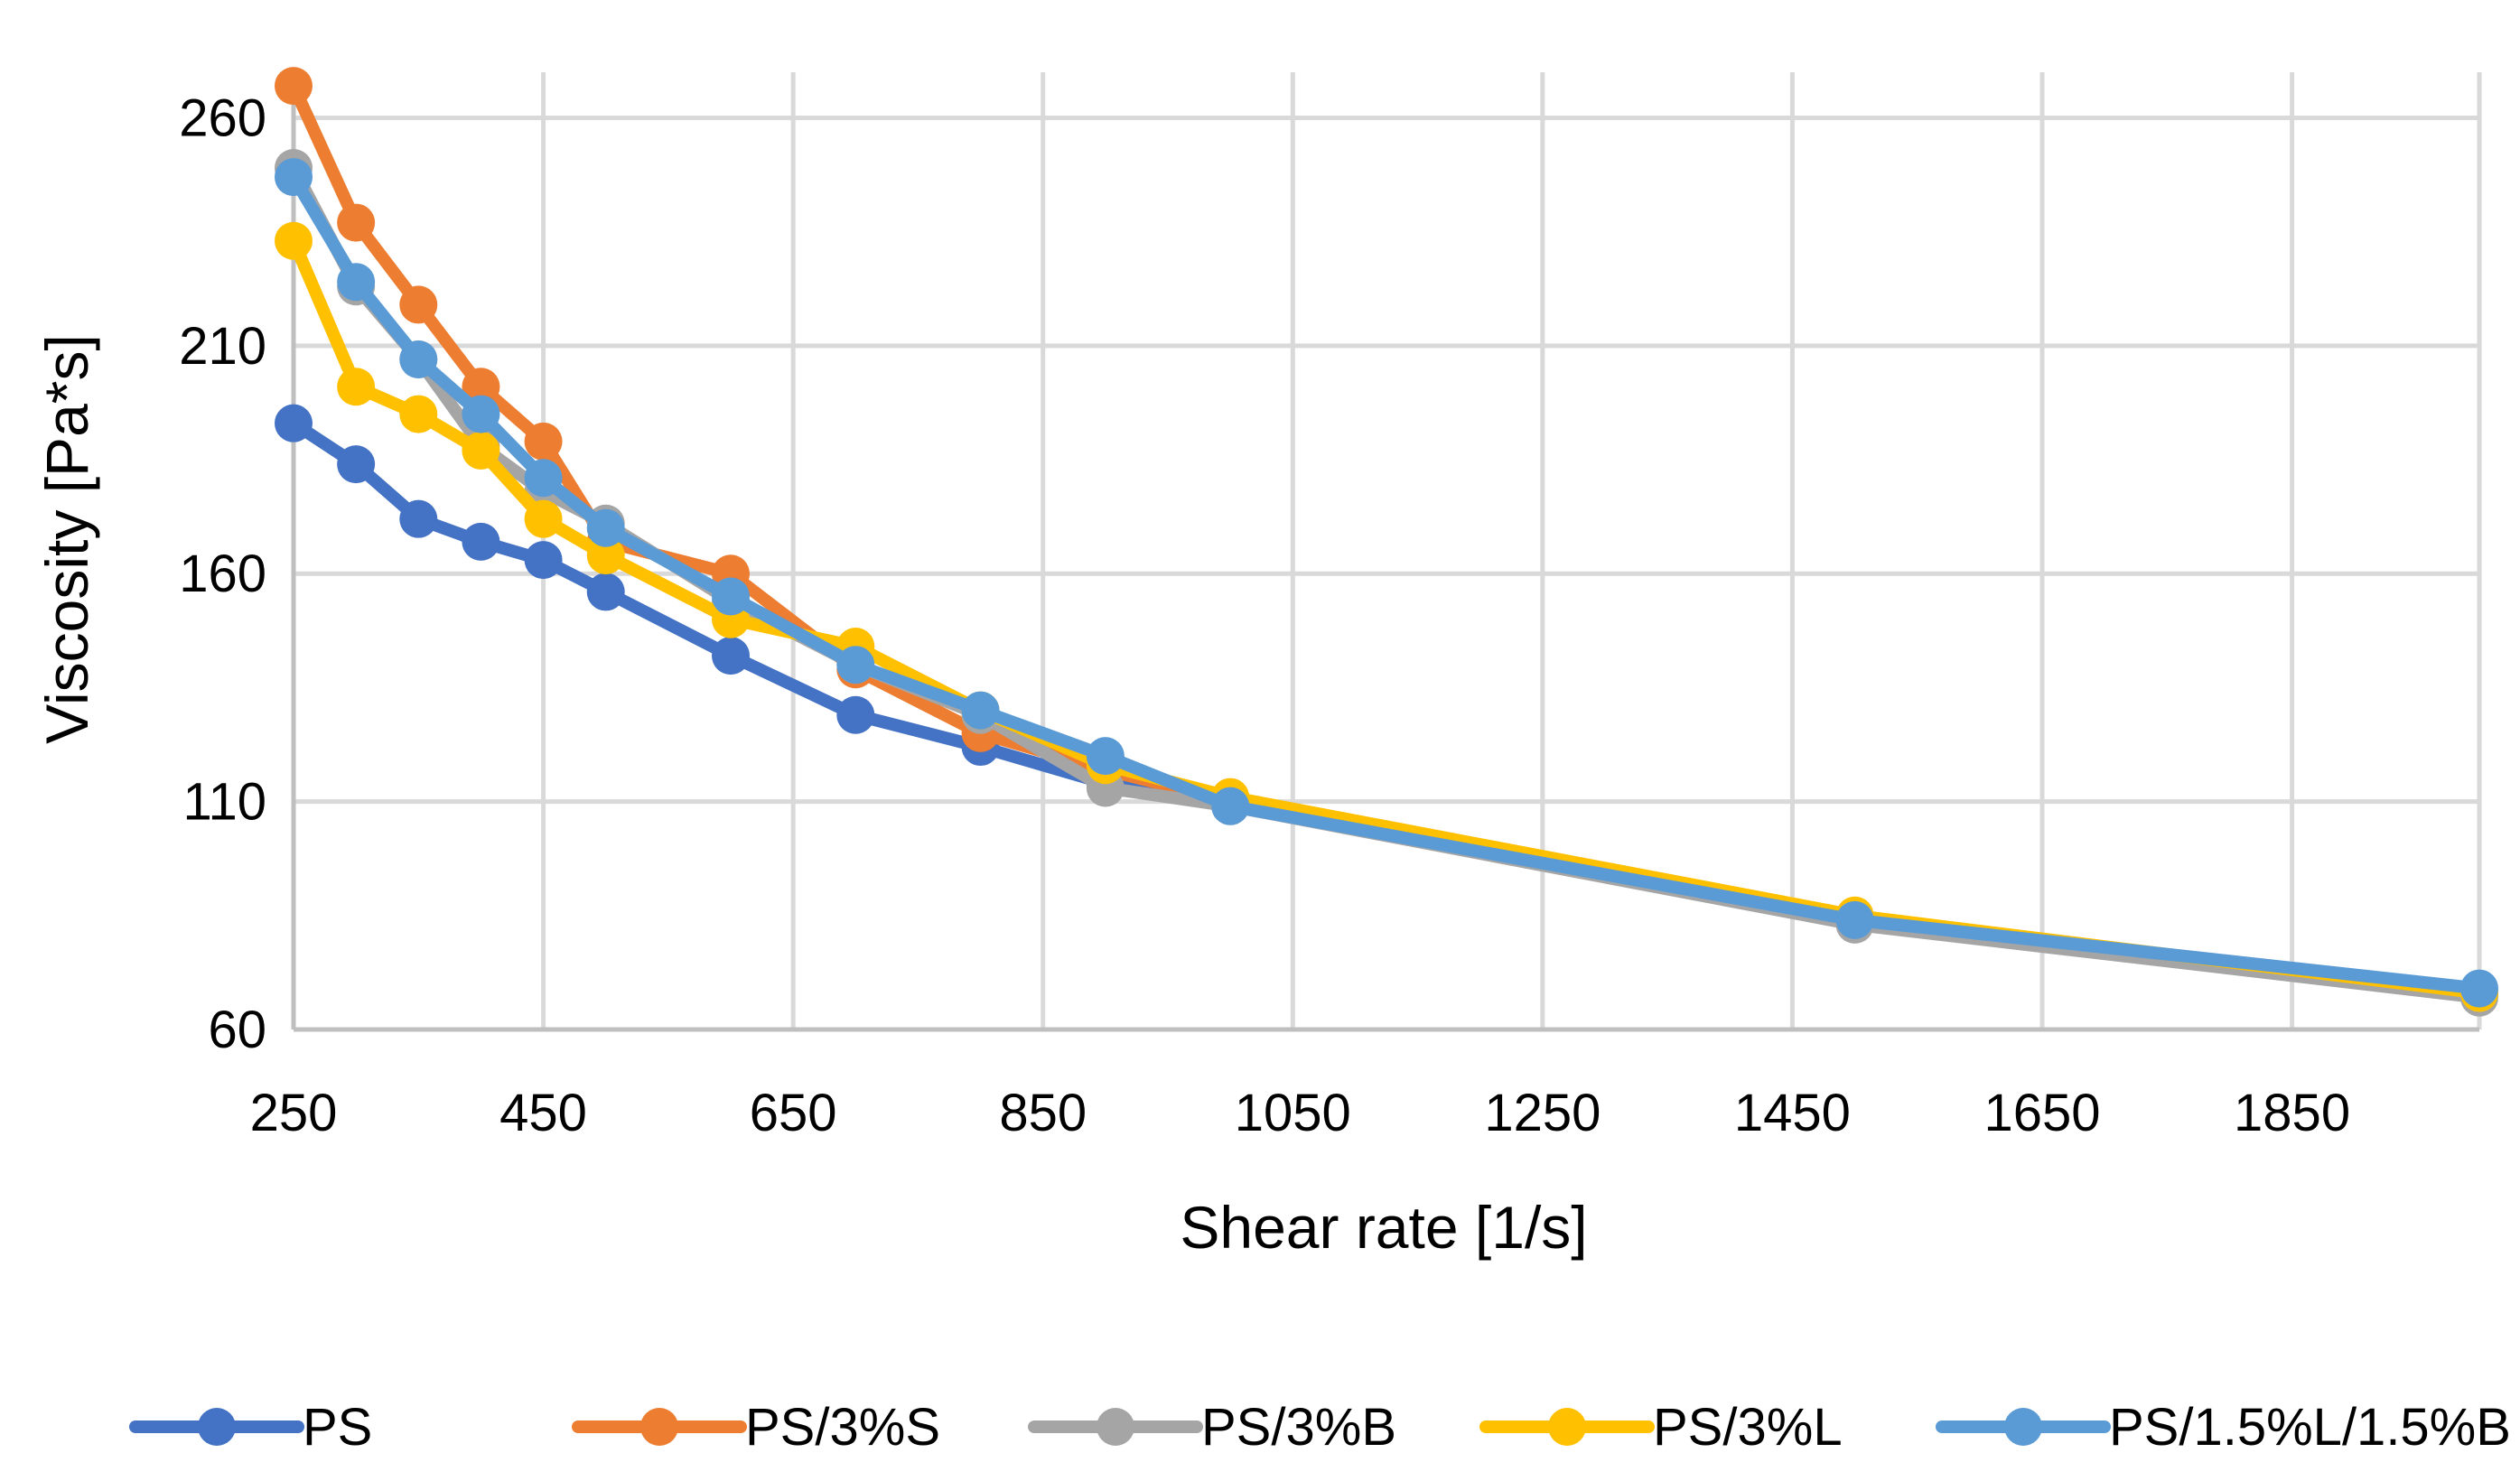 The height and width of the screenshot is (1481, 2520). I want to click on y-tick-label: 260, so click(222, 118).